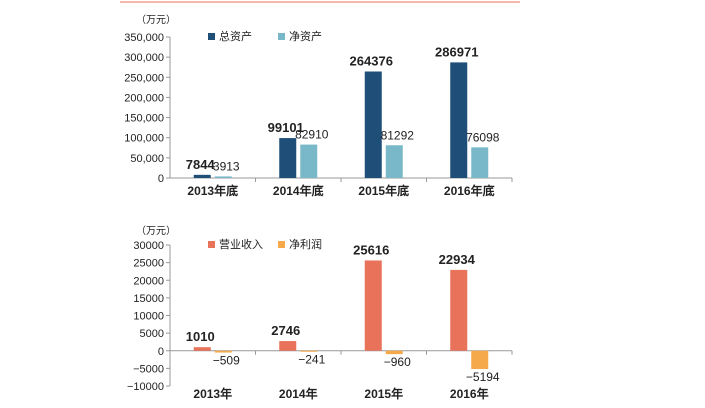  I want to click on chart1-data-label: 264376, so click(371, 60).